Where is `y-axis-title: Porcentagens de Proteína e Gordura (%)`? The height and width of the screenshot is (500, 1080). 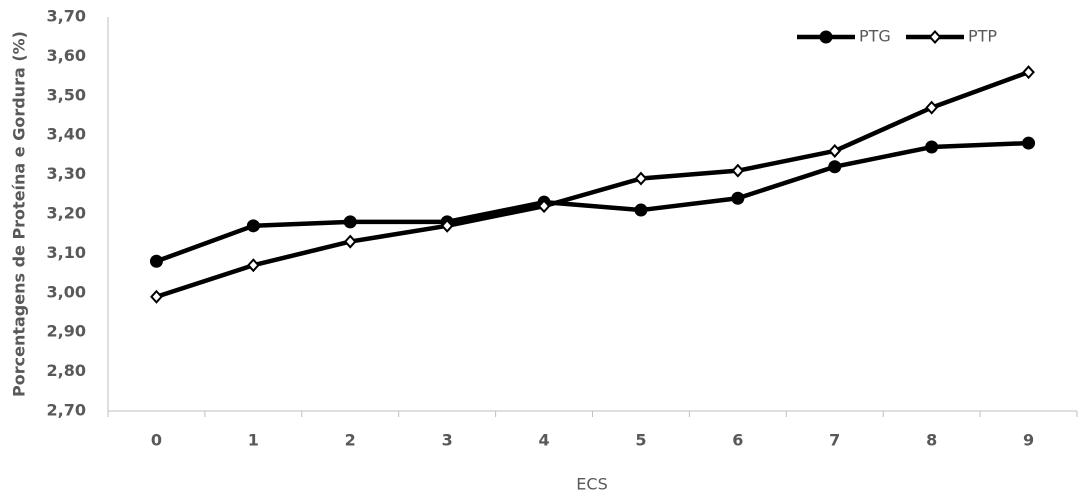 y-axis-title: Porcentagens de Proteína e Gordura (%) is located at coordinates (19, 214).